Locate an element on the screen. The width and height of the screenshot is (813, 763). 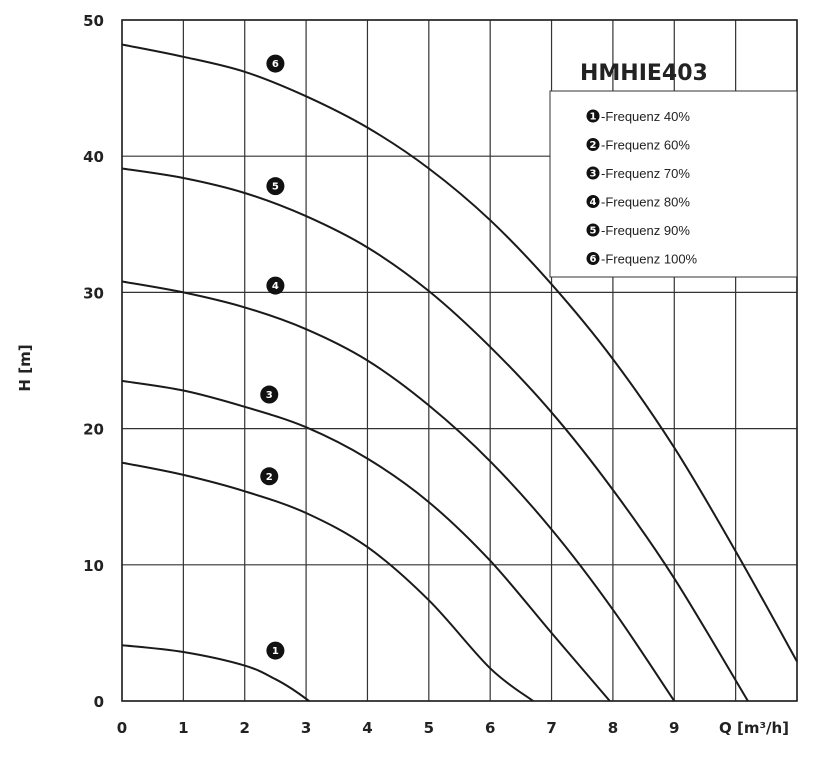
marker-number: 5 is located at coordinates (275, 187).